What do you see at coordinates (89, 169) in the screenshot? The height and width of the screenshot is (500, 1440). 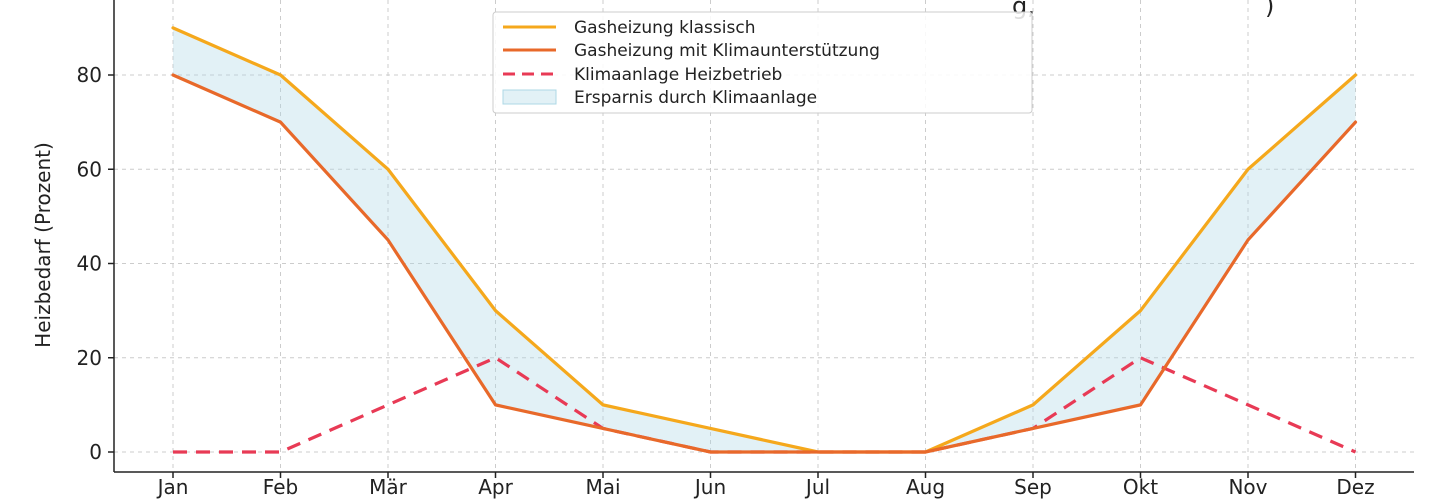 I see `y-tick-label: 60` at bounding box center [89, 169].